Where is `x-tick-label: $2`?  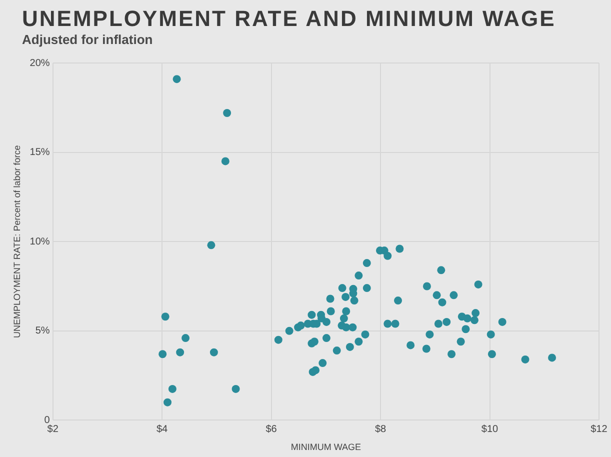 x-tick-label: $2 is located at coordinates (53, 429).